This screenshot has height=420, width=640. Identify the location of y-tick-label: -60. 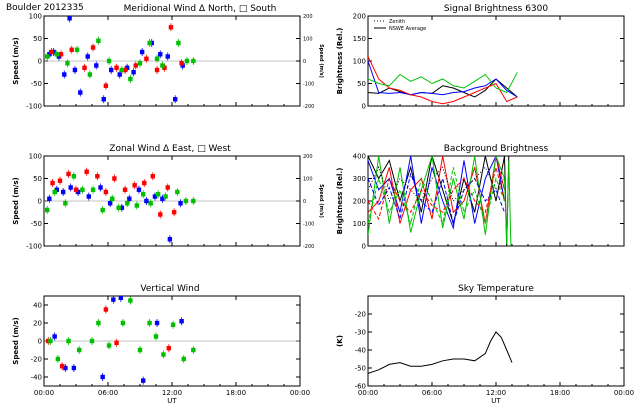
(360, 387).